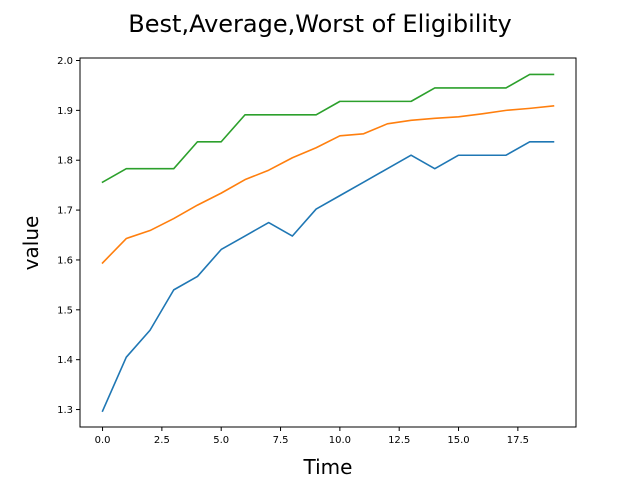 The image size is (640, 480). Describe the element at coordinates (312, 436) in the screenshot. I see `x-axis: 0.0 2.5 5.0 7.5 10.0 12.5 15.0 17.5` at that location.